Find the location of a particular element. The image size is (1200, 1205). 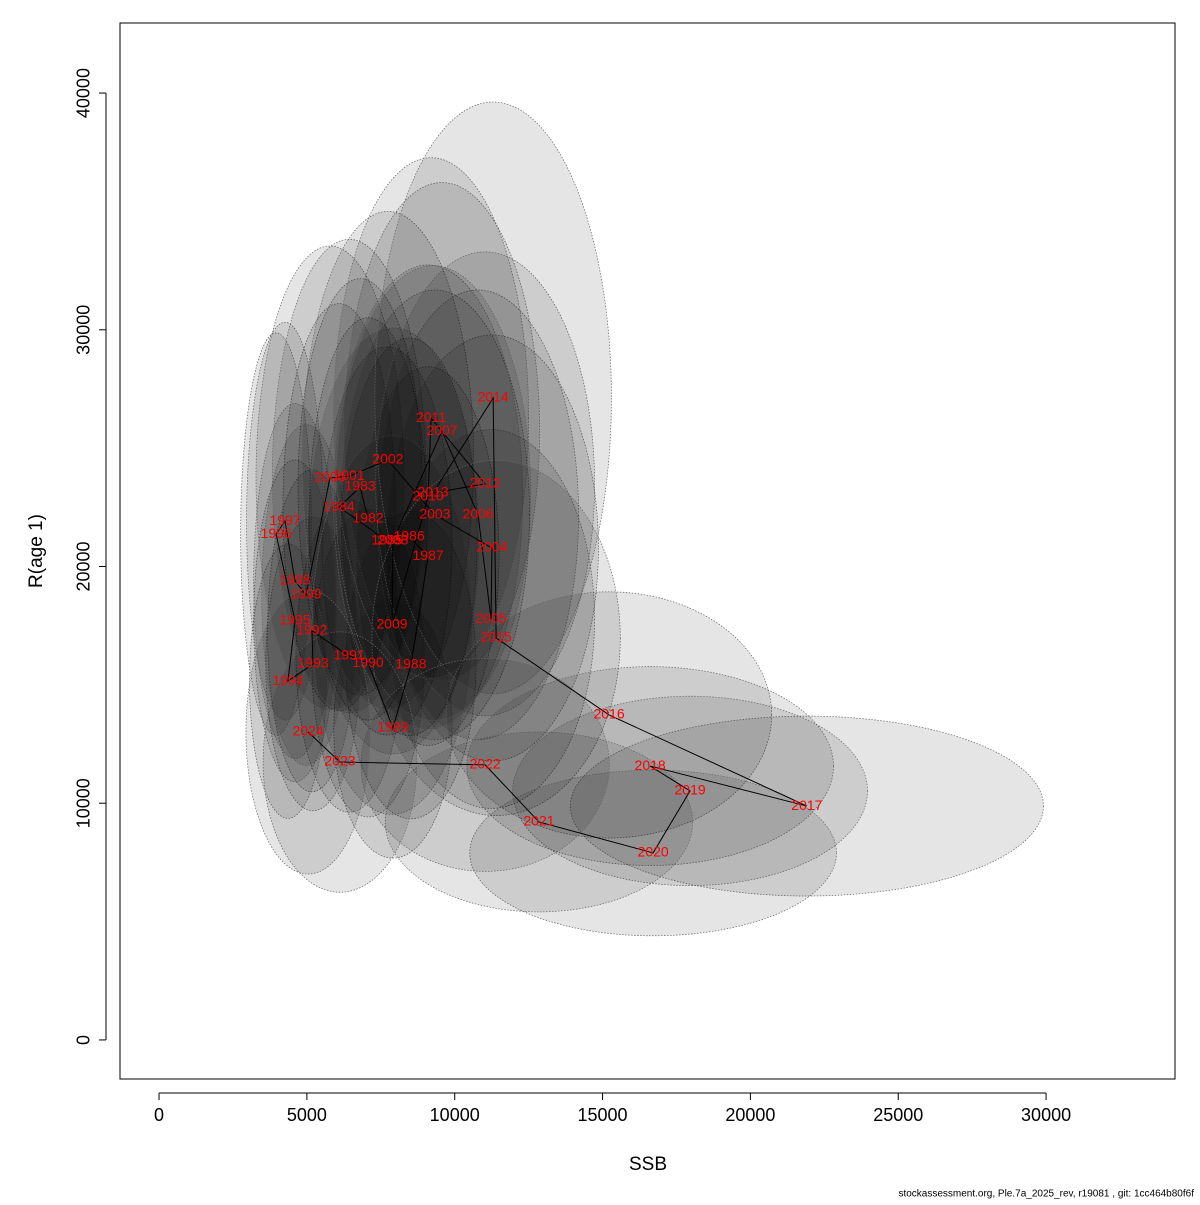

x-tick-label: 25000 is located at coordinates (898, 1115).